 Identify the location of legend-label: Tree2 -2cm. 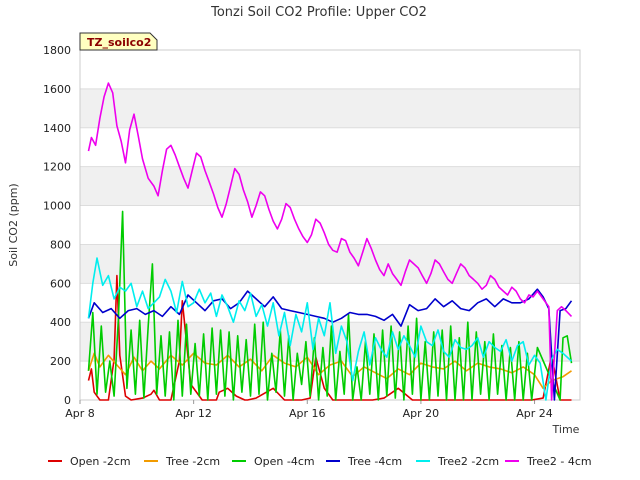
(468, 461).